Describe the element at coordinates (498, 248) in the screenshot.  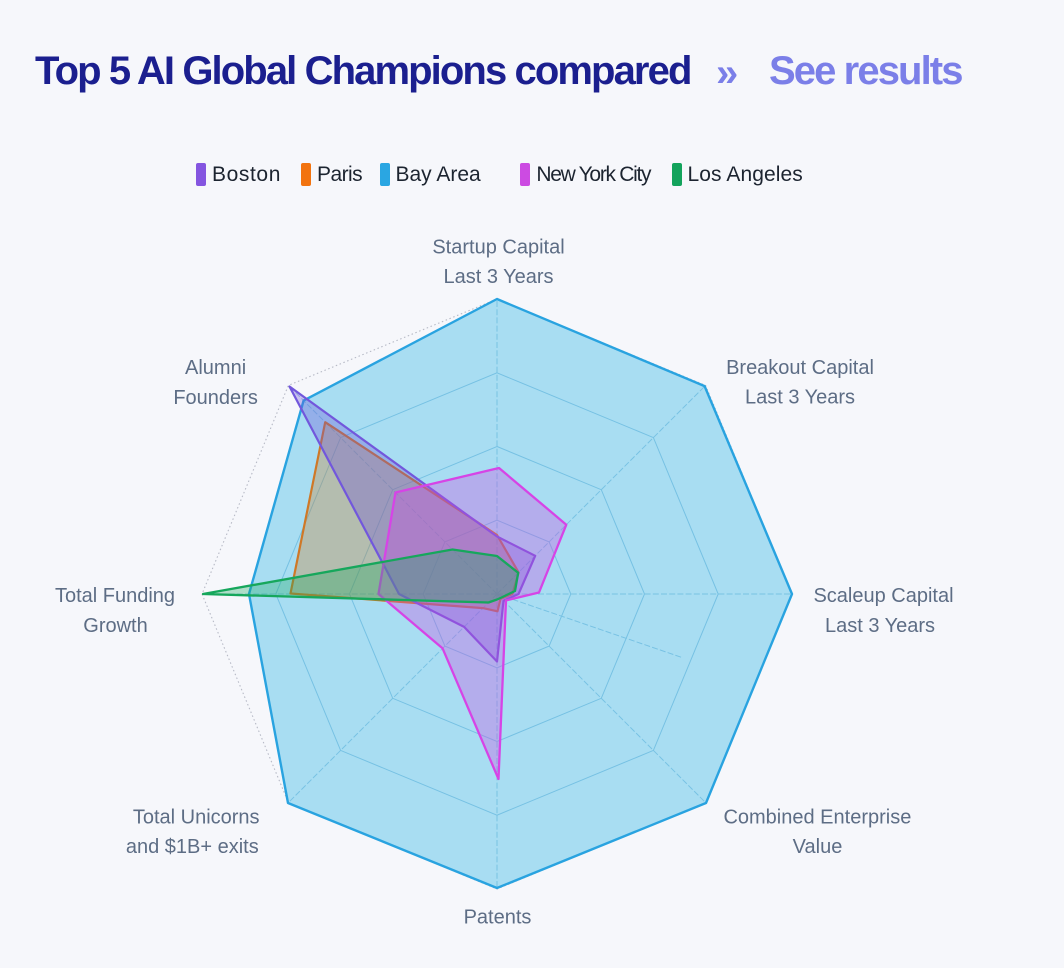
I see `svg-text: Startup Capital` at that location.